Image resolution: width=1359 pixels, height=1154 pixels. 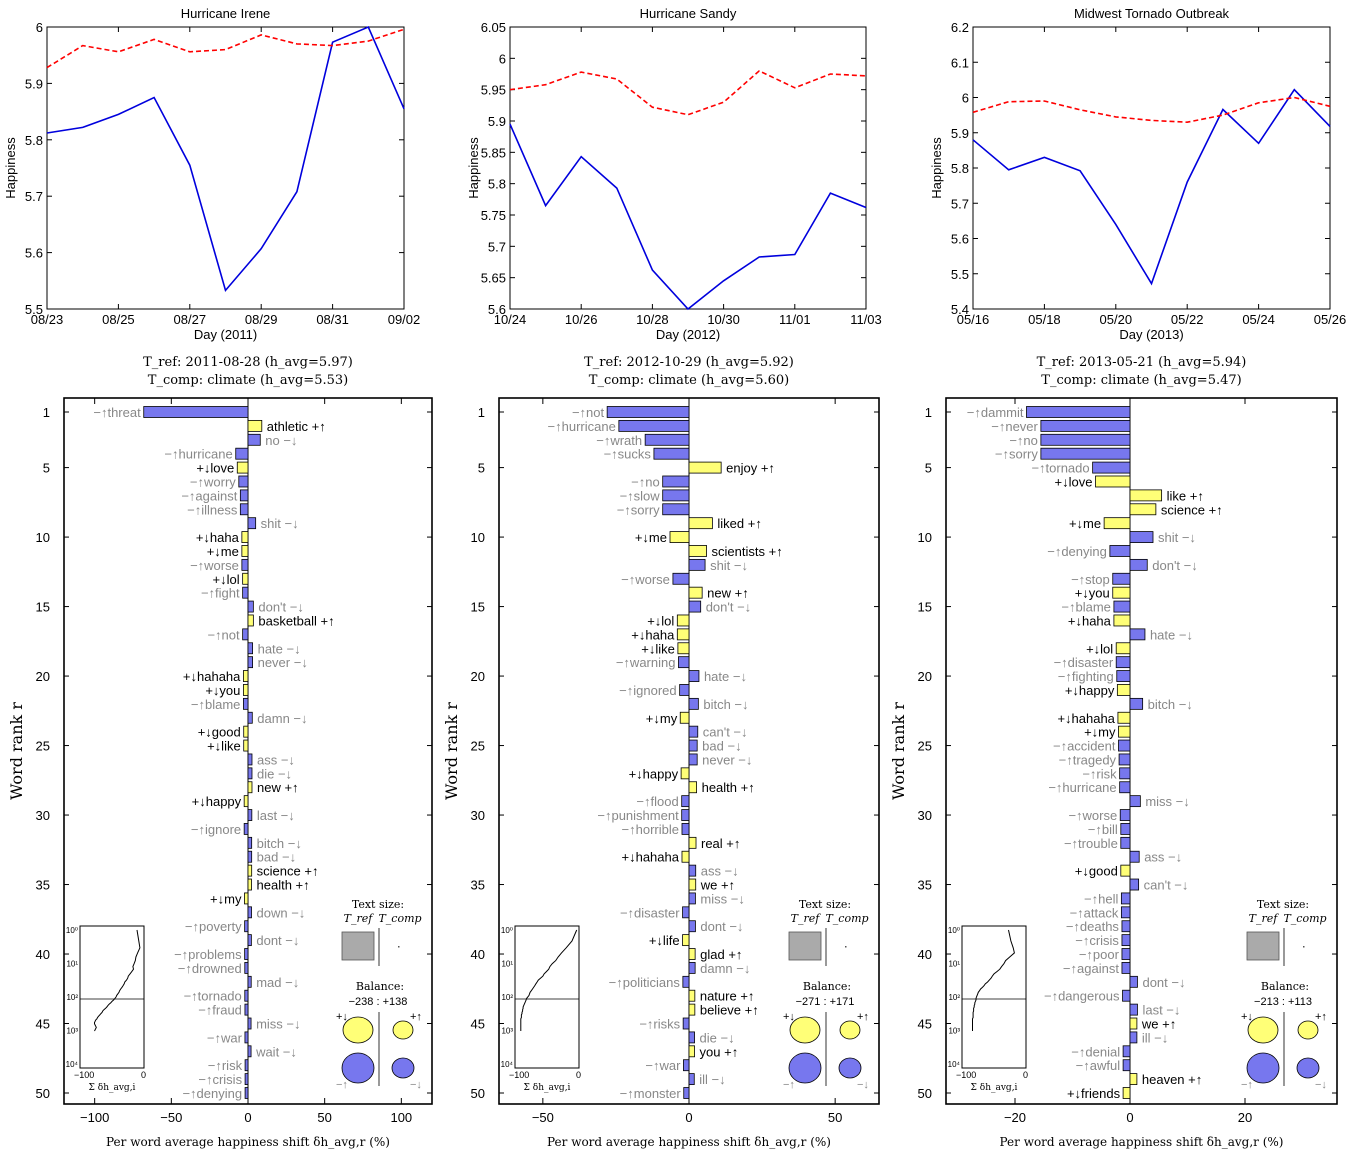 What do you see at coordinates (1082, 996) in the screenshot?
I see `word-label: −↑dangerous` at bounding box center [1082, 996].